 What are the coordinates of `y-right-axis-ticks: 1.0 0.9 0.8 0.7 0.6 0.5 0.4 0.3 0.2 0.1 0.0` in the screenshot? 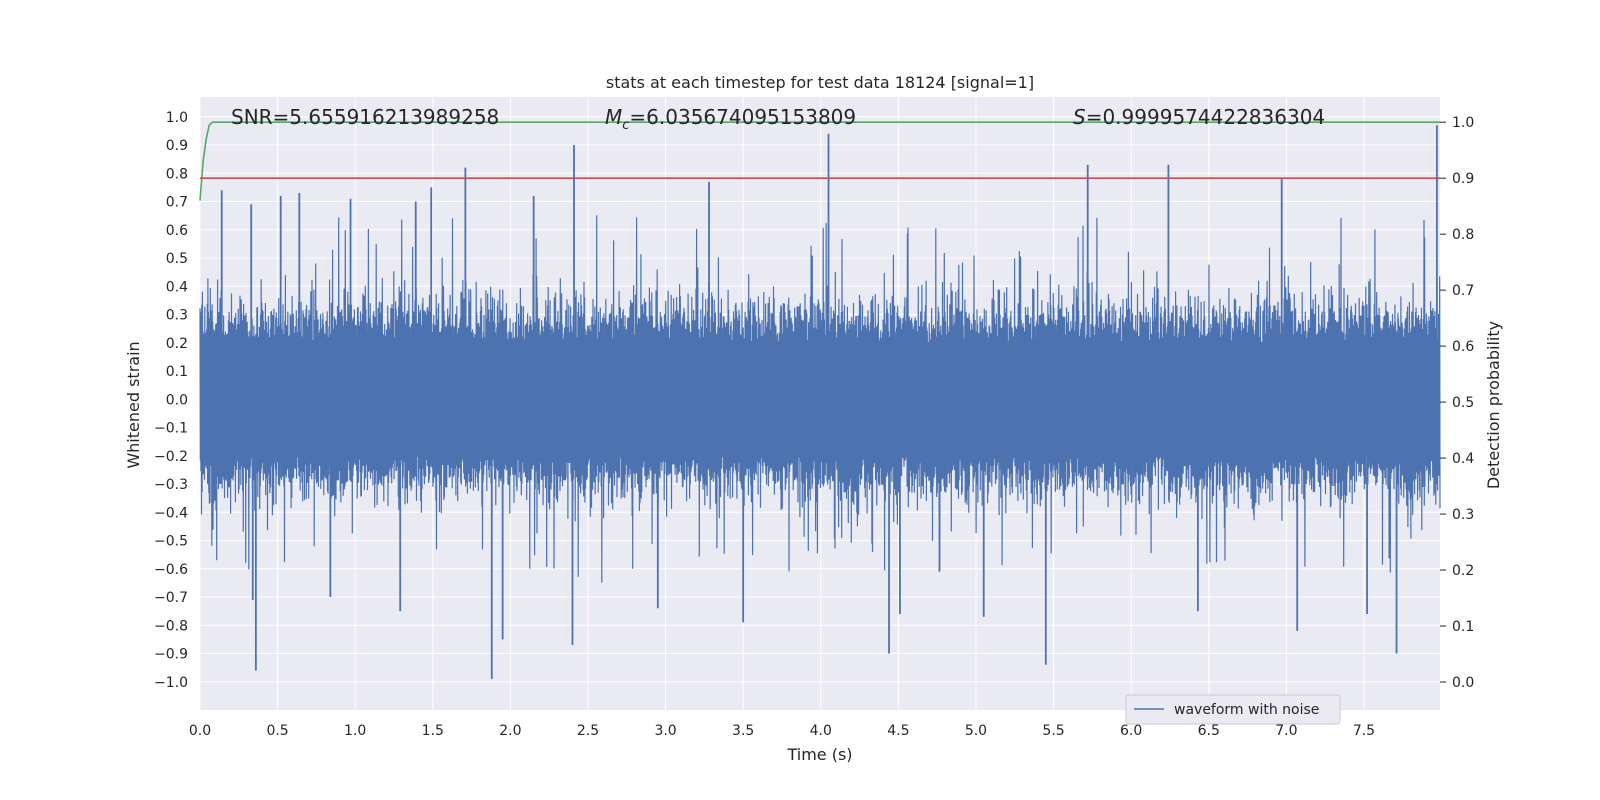 It's located at (1457, 403).